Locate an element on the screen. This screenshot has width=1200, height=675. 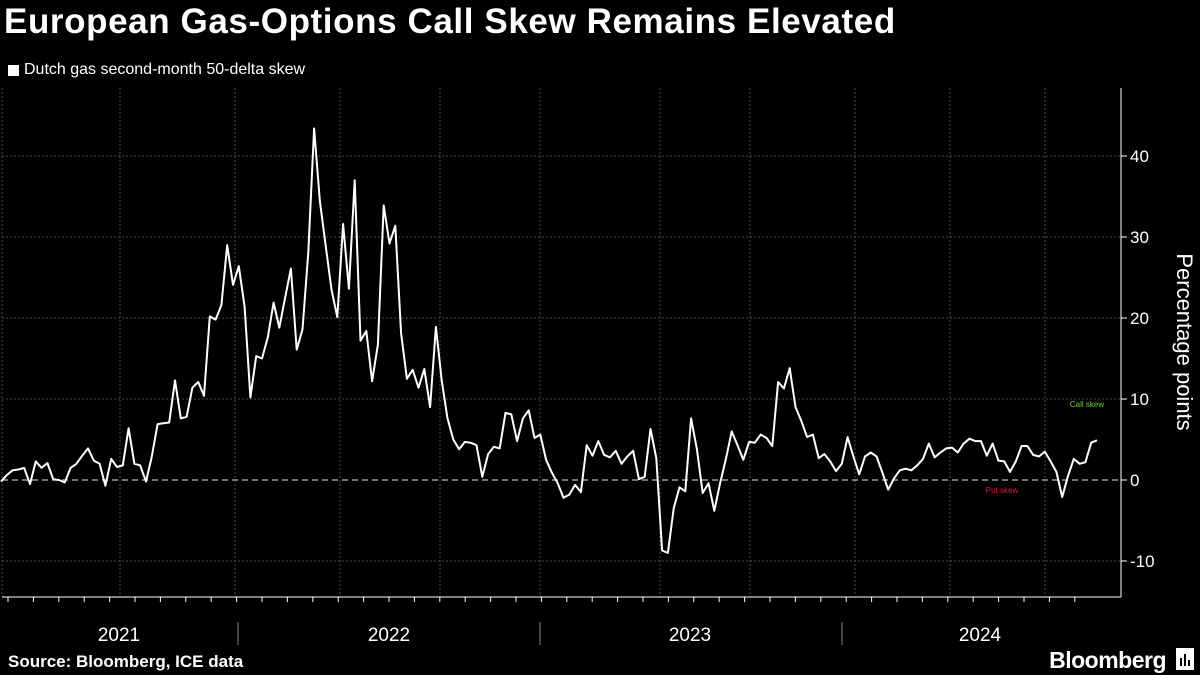
legend-label: Dutch gas second-month 50-delta skew is located at coordinates (165, 69).